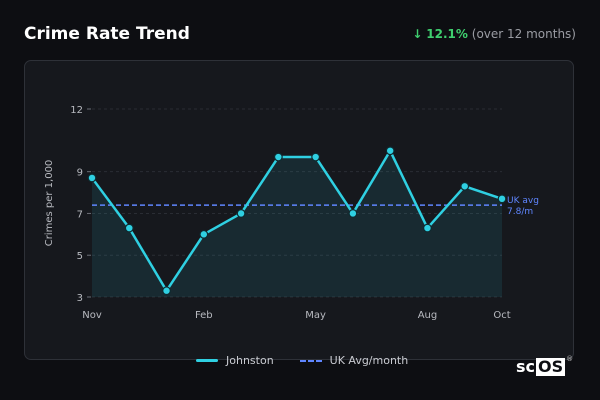 Image resolution: width=600 pixels, height=400 pixels. Describe the element at coordinates (207, 360) in the screenshot. I see `series-line-swatch-icon` at that location.